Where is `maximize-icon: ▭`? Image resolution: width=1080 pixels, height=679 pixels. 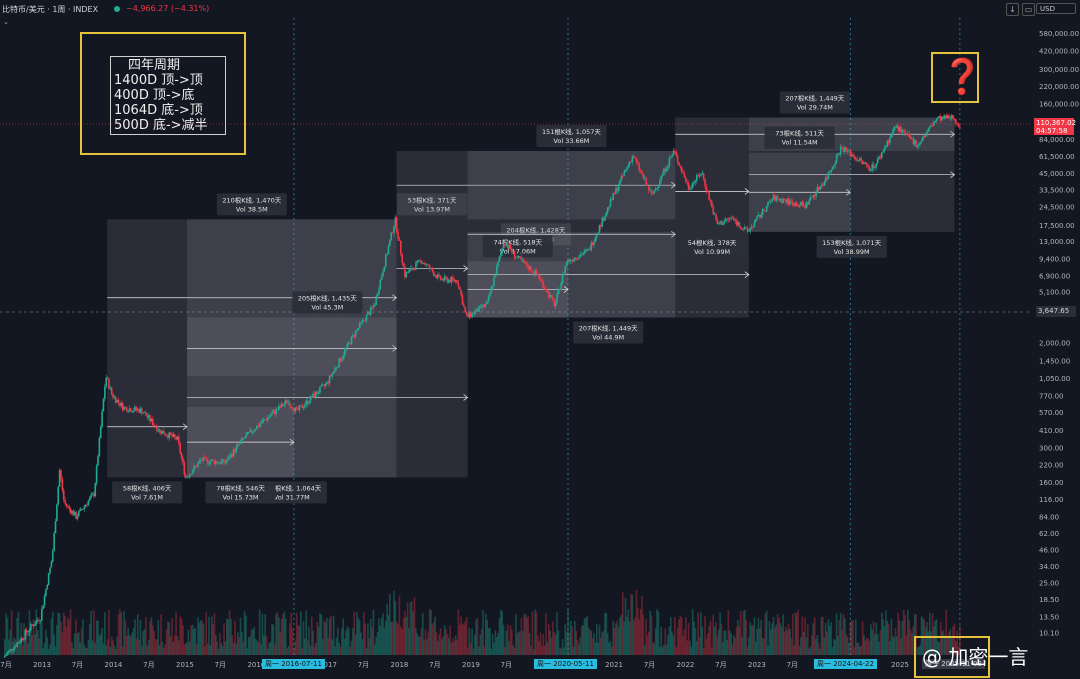
maximize-icon: ▭ is located at coordinates (1028, 9).